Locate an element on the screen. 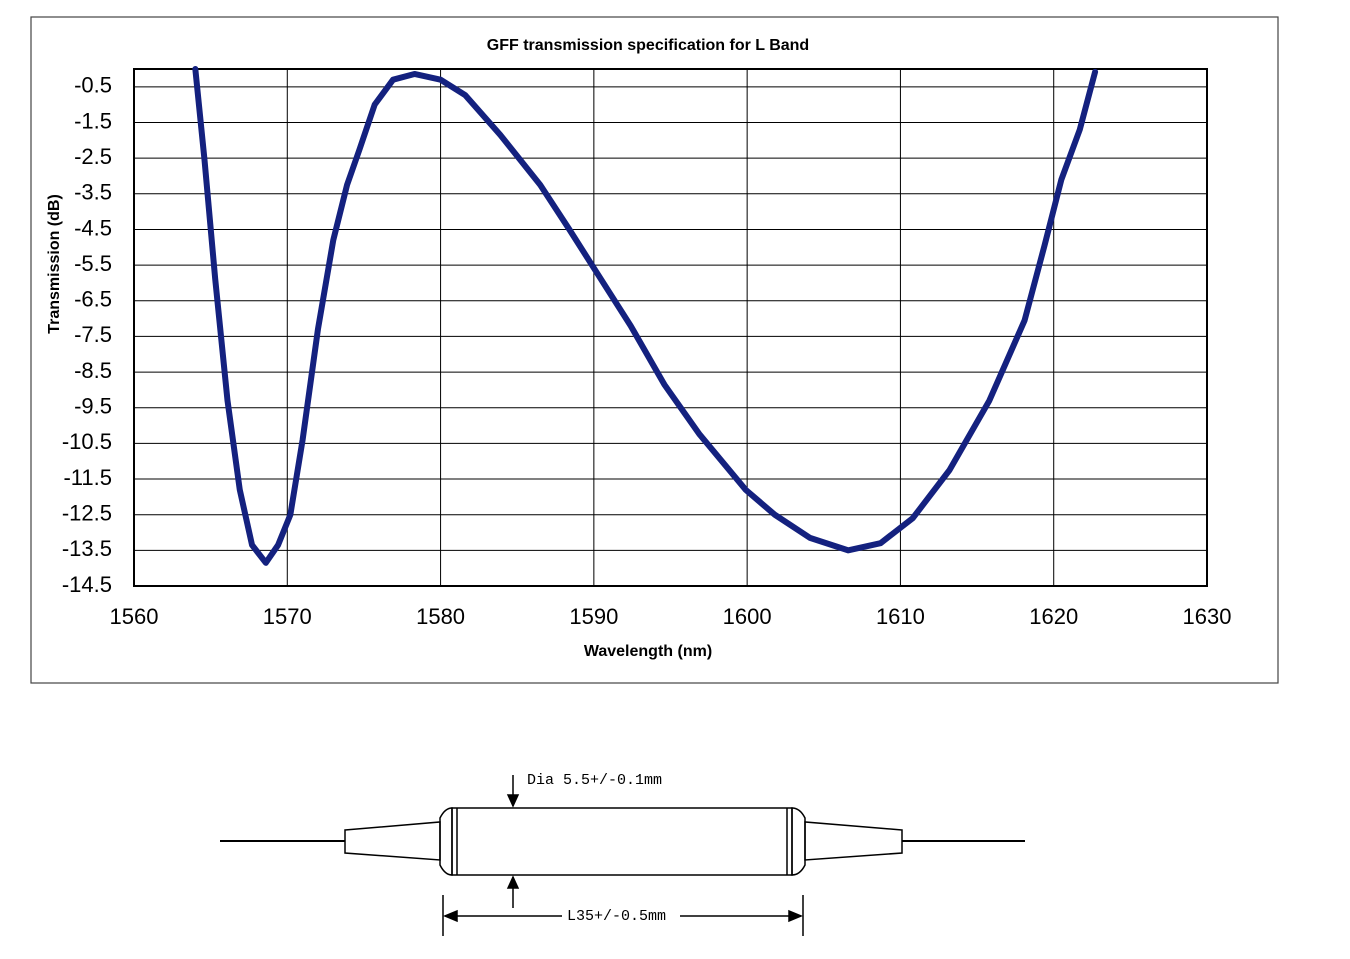 The image size is (1350, 959). x-tick-label: 1570 is located at coordinates (287, 616).